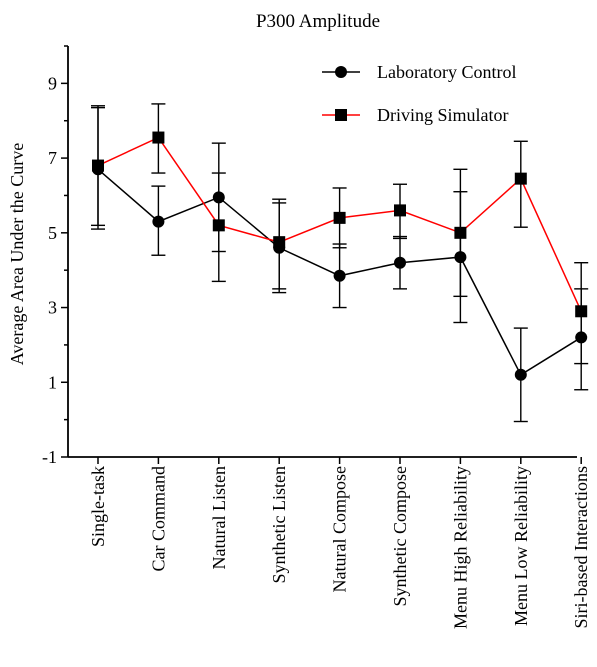  What do you see at coordinates (446, 72) in the screenshot?
I see `legend-label: Laboratory Control` at bounding box center [446, 72].